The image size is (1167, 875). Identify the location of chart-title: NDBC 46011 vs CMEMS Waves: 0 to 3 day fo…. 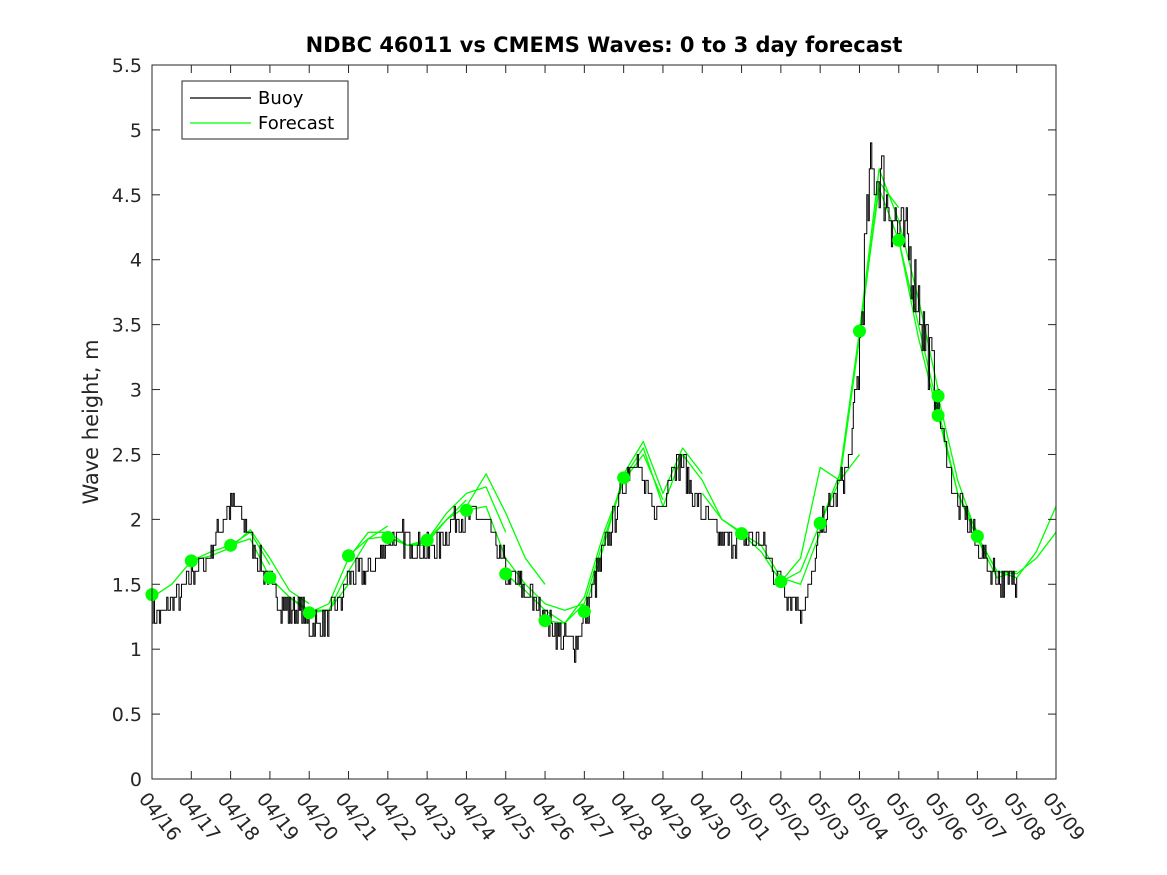
(604, 45).